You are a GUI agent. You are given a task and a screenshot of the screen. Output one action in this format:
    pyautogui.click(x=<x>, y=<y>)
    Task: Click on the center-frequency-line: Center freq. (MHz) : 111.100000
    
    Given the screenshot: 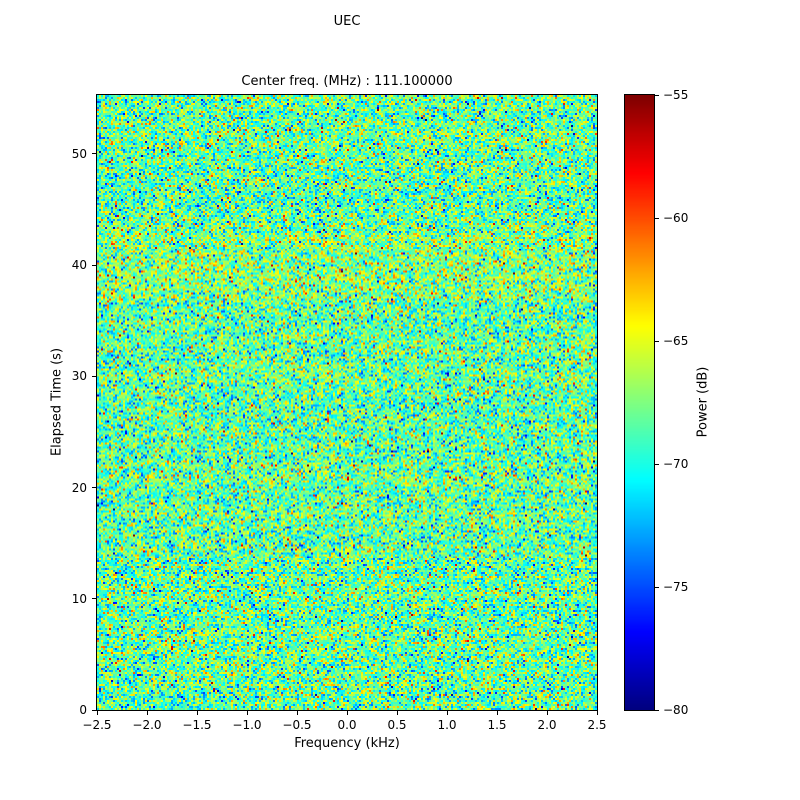 What is the action you would take?
    pyautogui.click(x=347, y=81)
    